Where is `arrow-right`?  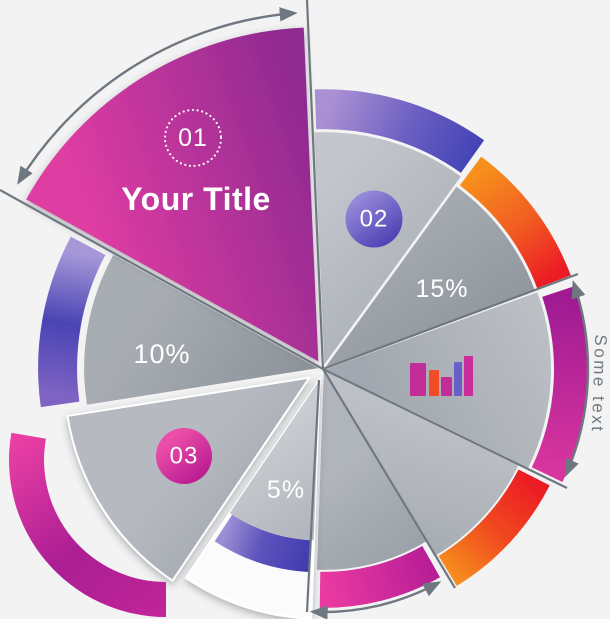 arrow-right is located at coordinates (577, 379).